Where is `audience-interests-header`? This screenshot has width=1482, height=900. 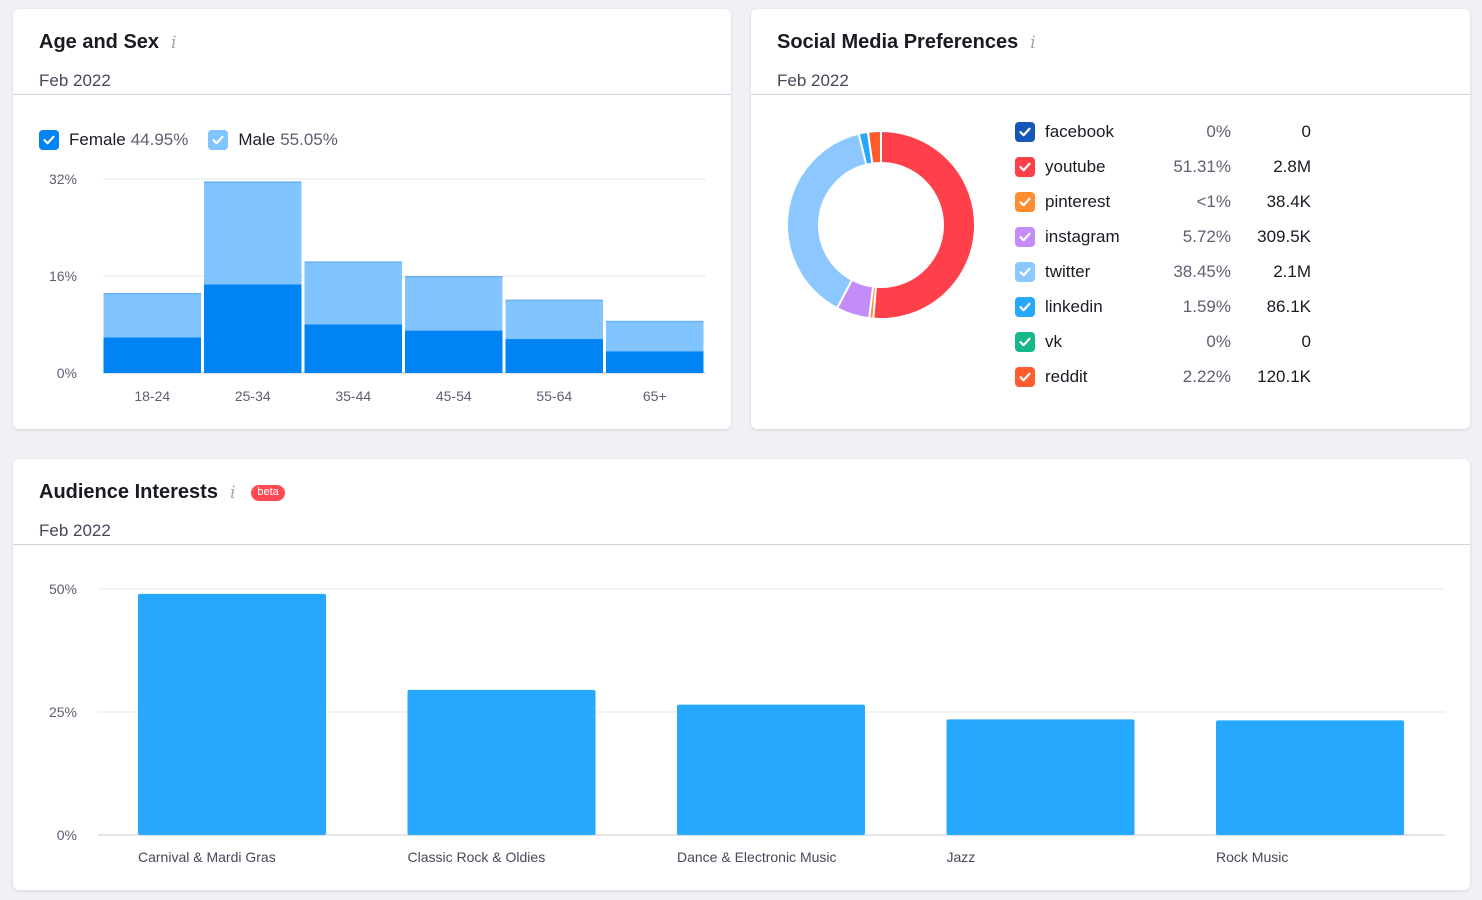 audience-interests-header is located at coordinates (741, 502).